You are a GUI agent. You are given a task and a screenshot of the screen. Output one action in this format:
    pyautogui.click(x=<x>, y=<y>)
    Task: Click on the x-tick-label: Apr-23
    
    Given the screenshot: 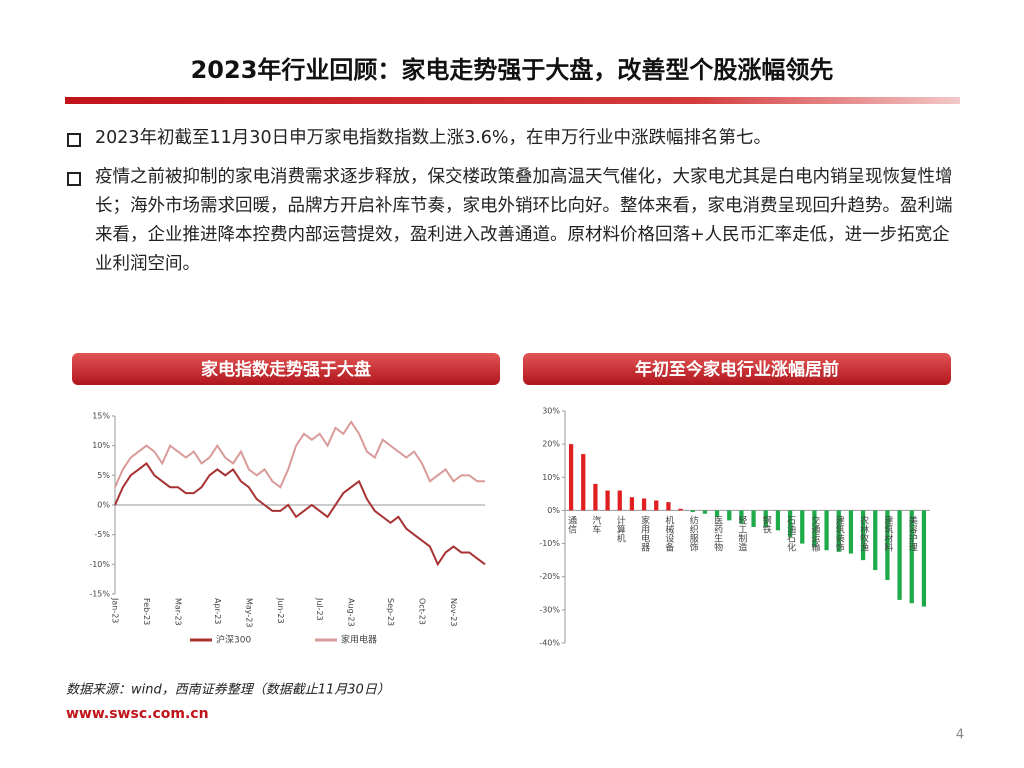 What is the action you would take?
    pyautogui.click(x=217, y=611)
    